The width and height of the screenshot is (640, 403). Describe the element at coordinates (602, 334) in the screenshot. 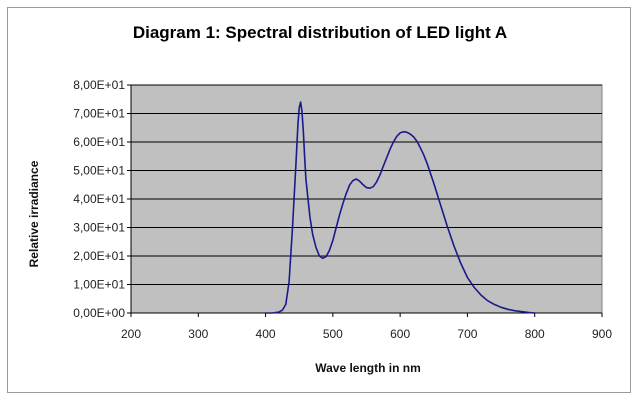

I see `x-tick-label: 900` at that location.